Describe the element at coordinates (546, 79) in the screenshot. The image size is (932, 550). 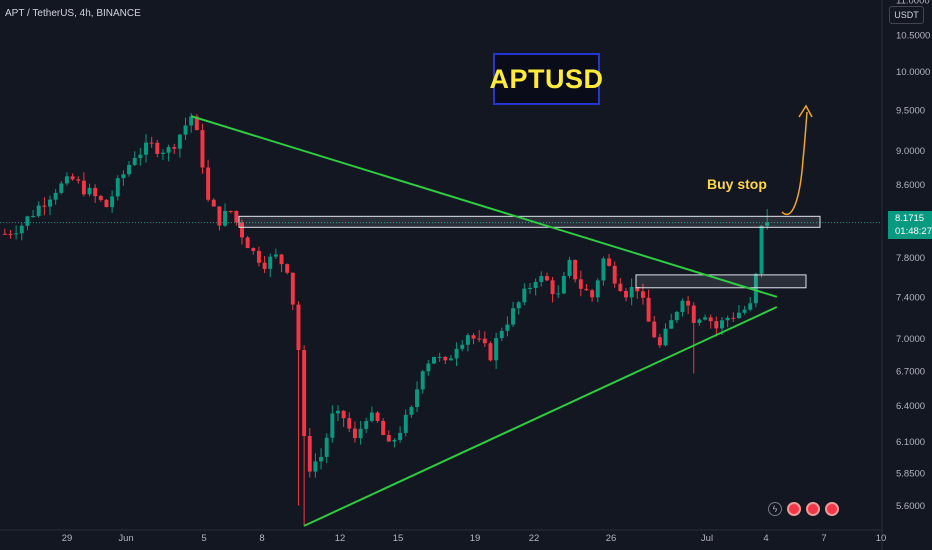
I see `chart-title-box: APTUSD` at that location.